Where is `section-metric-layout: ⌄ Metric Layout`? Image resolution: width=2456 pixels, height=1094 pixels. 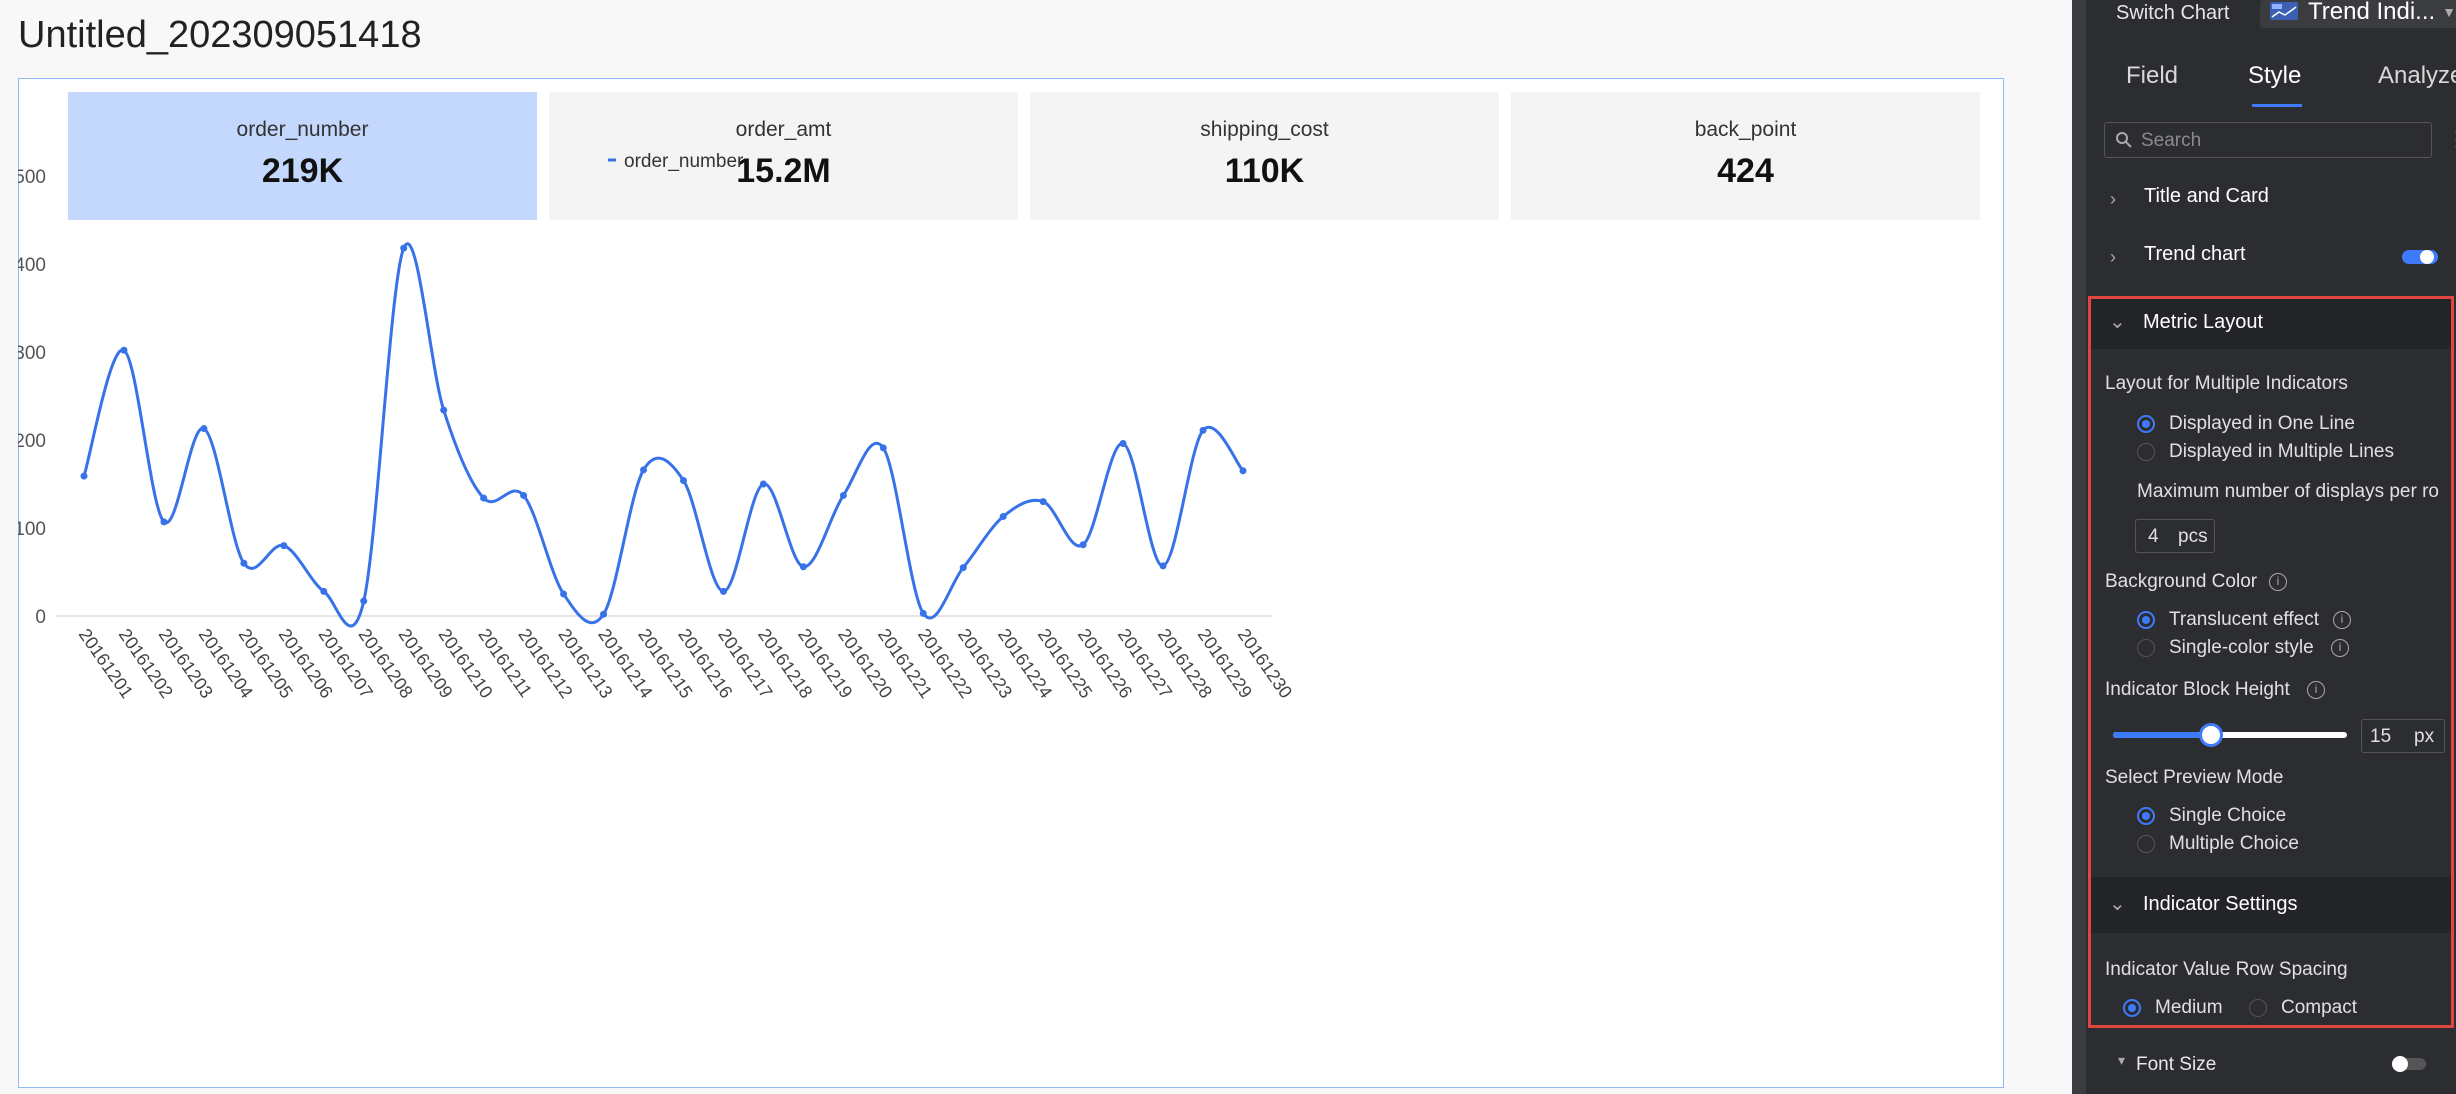
section-metric-layout: ⌄ Metric Layout is located at coordinates (2271, 324).